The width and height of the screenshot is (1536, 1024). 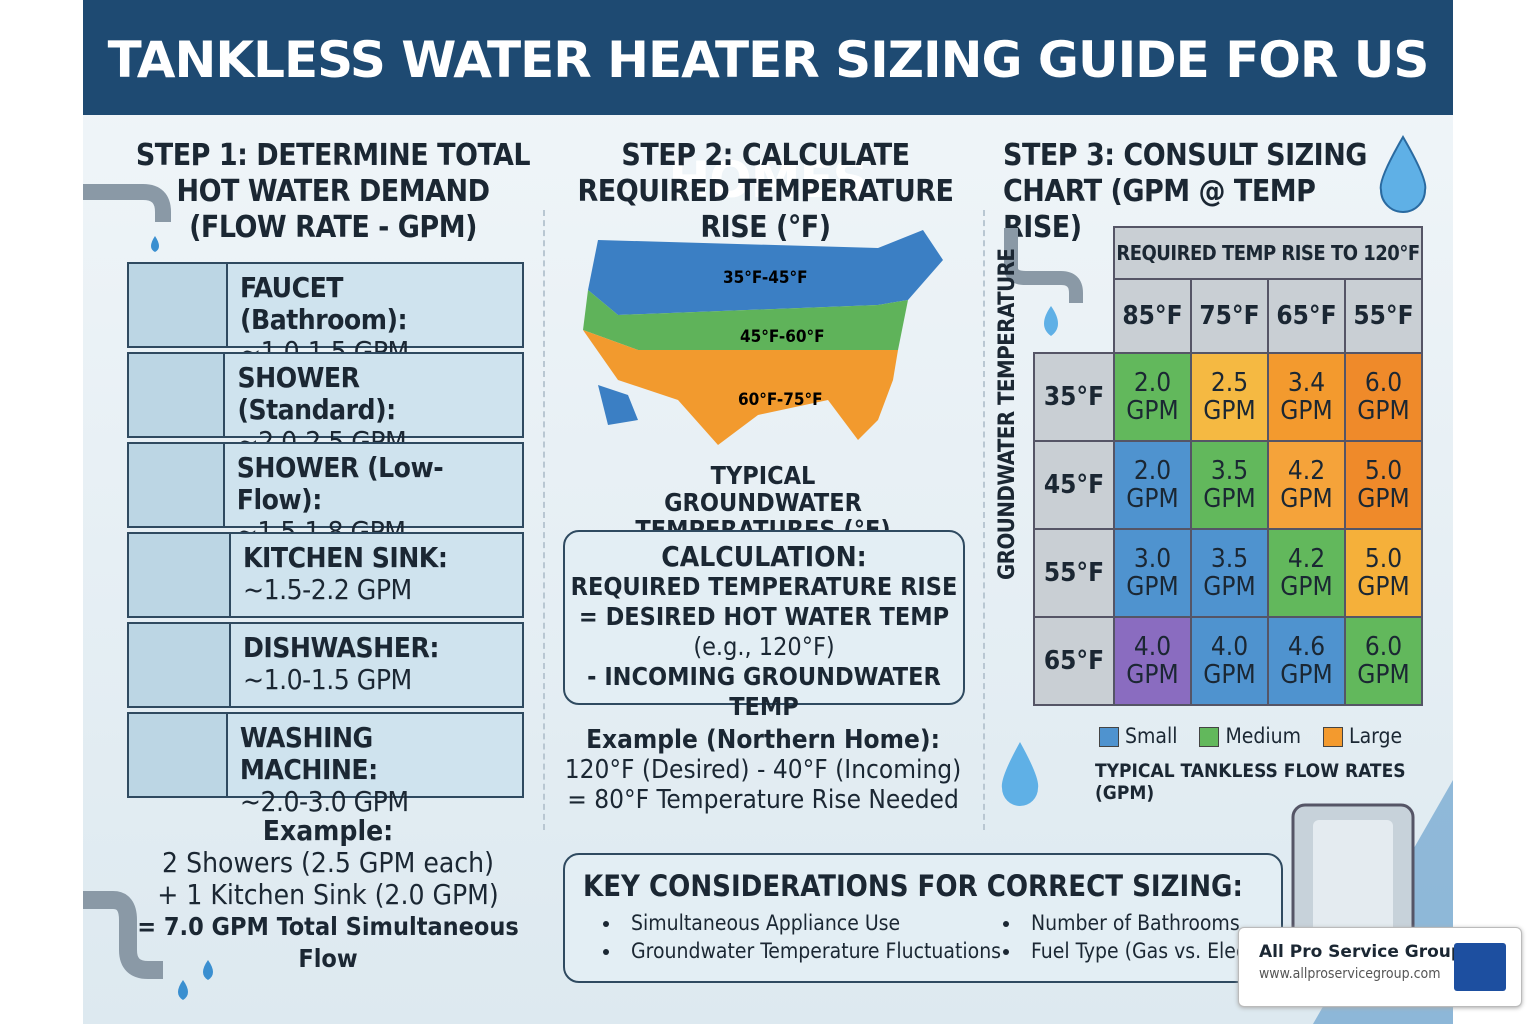 I want to click on table-row: 35°F 2.0 GPM 2.5 GPM 3.4 GPM 6.0 GPM, so click(x=1228, y=397).